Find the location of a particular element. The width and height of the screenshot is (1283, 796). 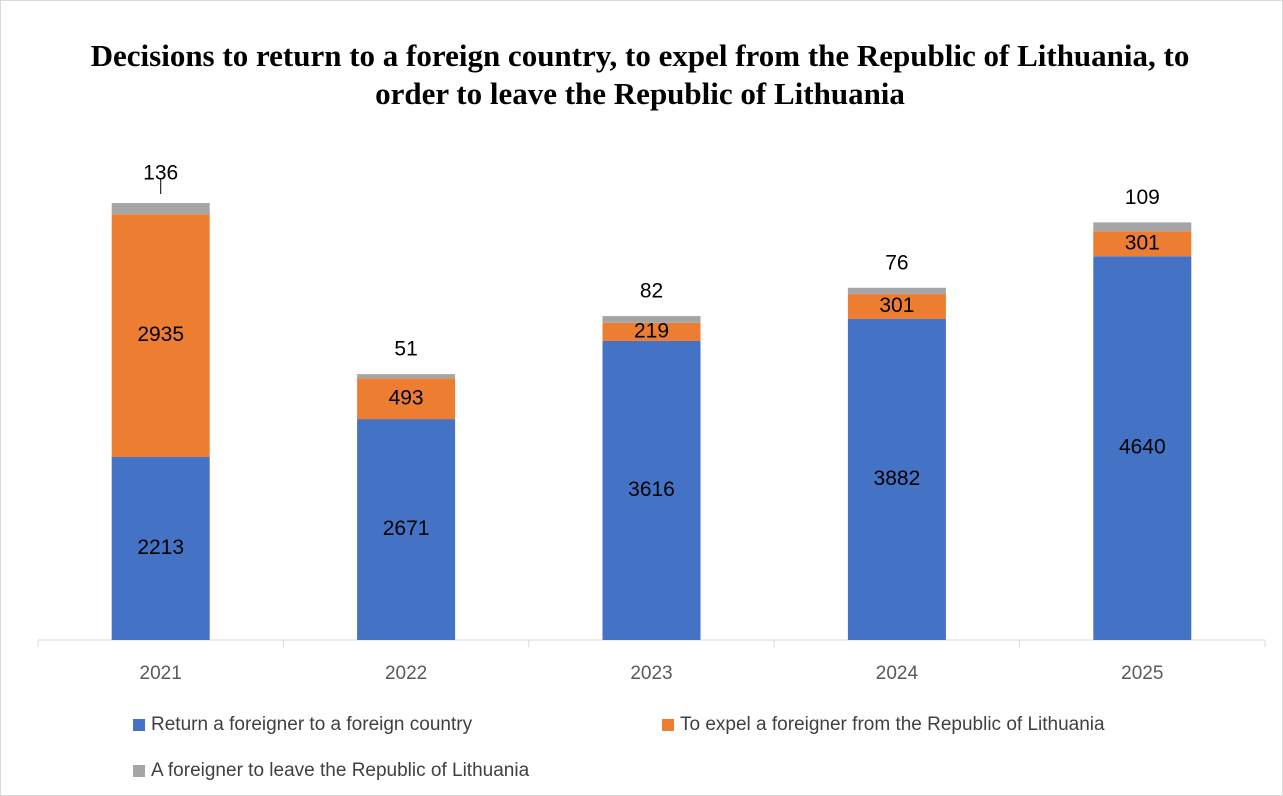

x-tick-label-2022: 2022 is located at coordinates (406, 673).